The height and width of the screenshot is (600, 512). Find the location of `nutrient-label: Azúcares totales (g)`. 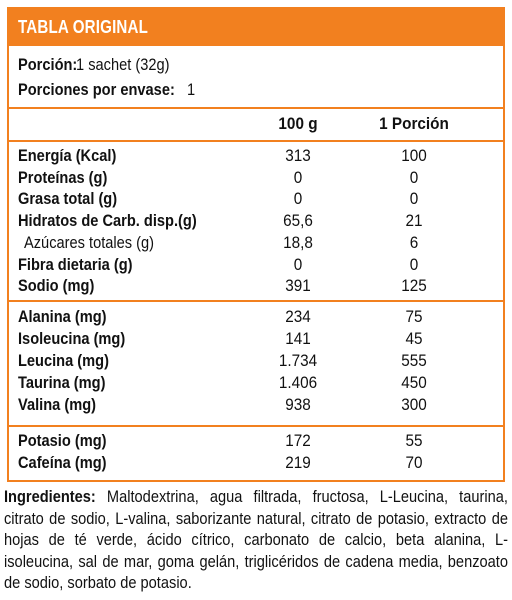

nutrient-label: Azúcares totales (g) is located at coordinates (89, 242).